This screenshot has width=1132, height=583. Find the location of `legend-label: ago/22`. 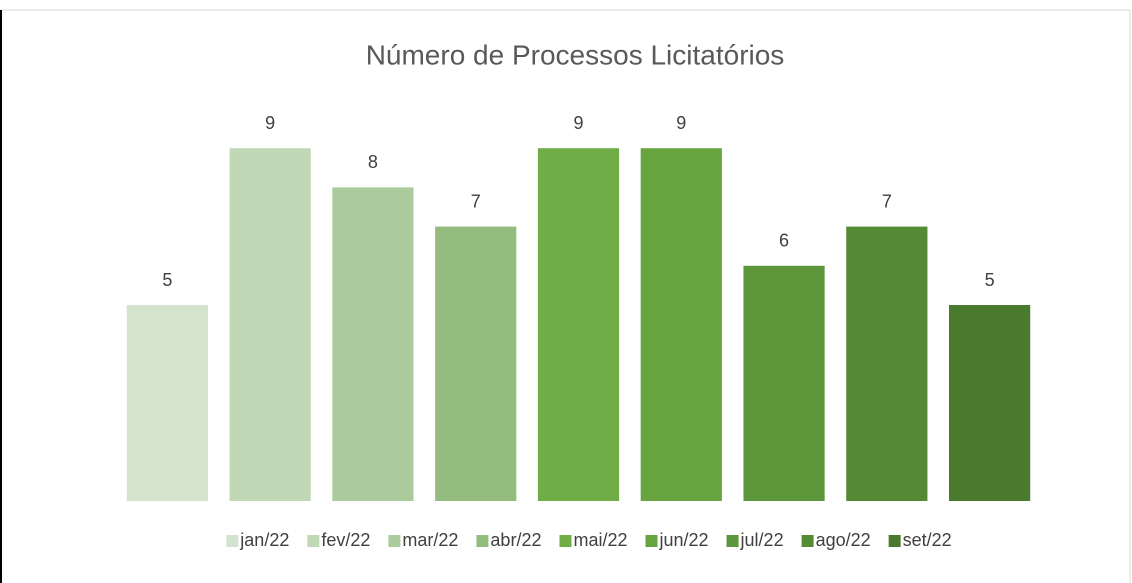

legend-label: ago/22 is located at coordinates (843, 540).